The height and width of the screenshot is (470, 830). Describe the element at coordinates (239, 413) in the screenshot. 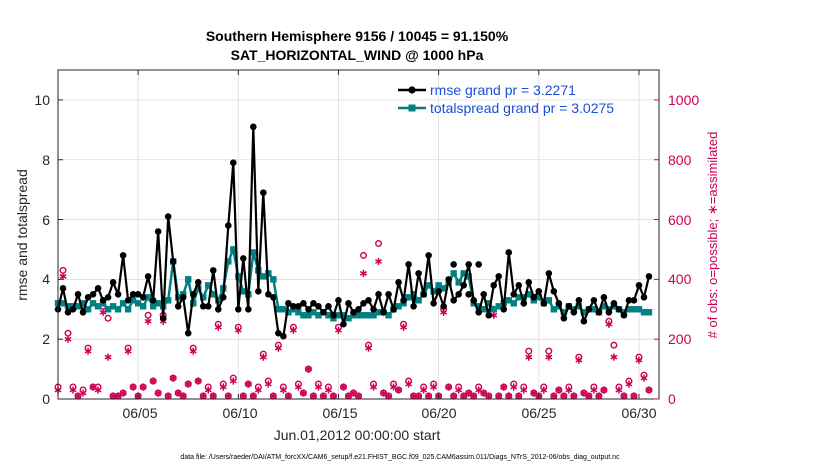

I see `x-tick-label: 06/10` at that location.